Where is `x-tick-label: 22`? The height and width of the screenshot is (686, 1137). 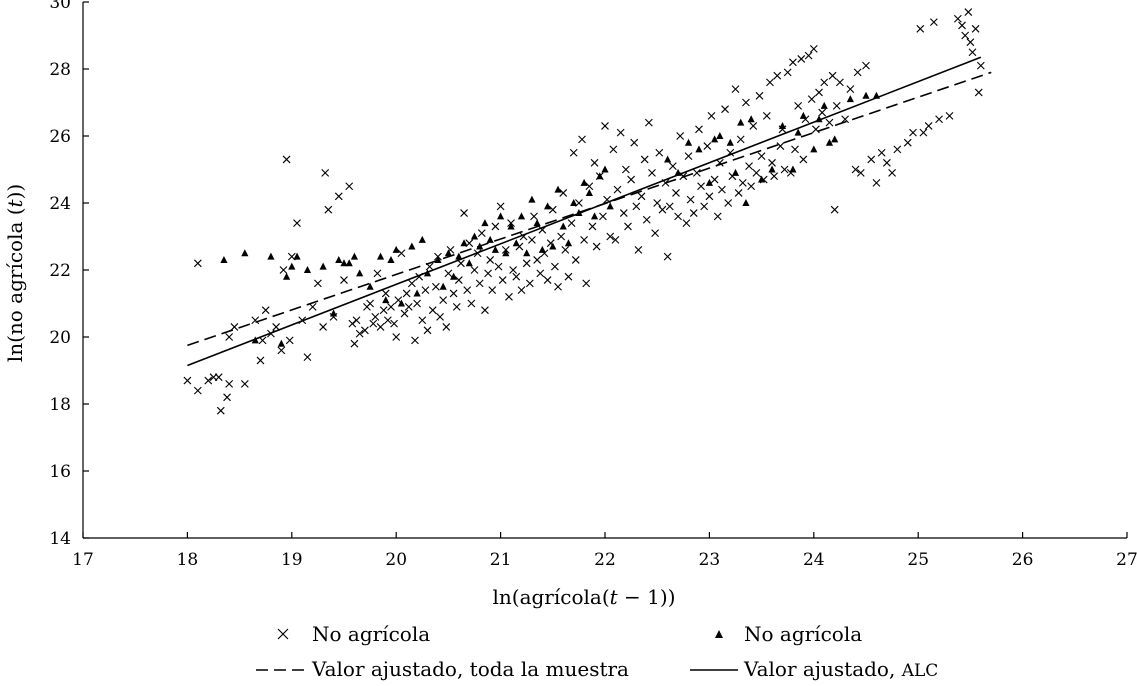
x-tick-label: 22 is located at coordinates (605, 560).